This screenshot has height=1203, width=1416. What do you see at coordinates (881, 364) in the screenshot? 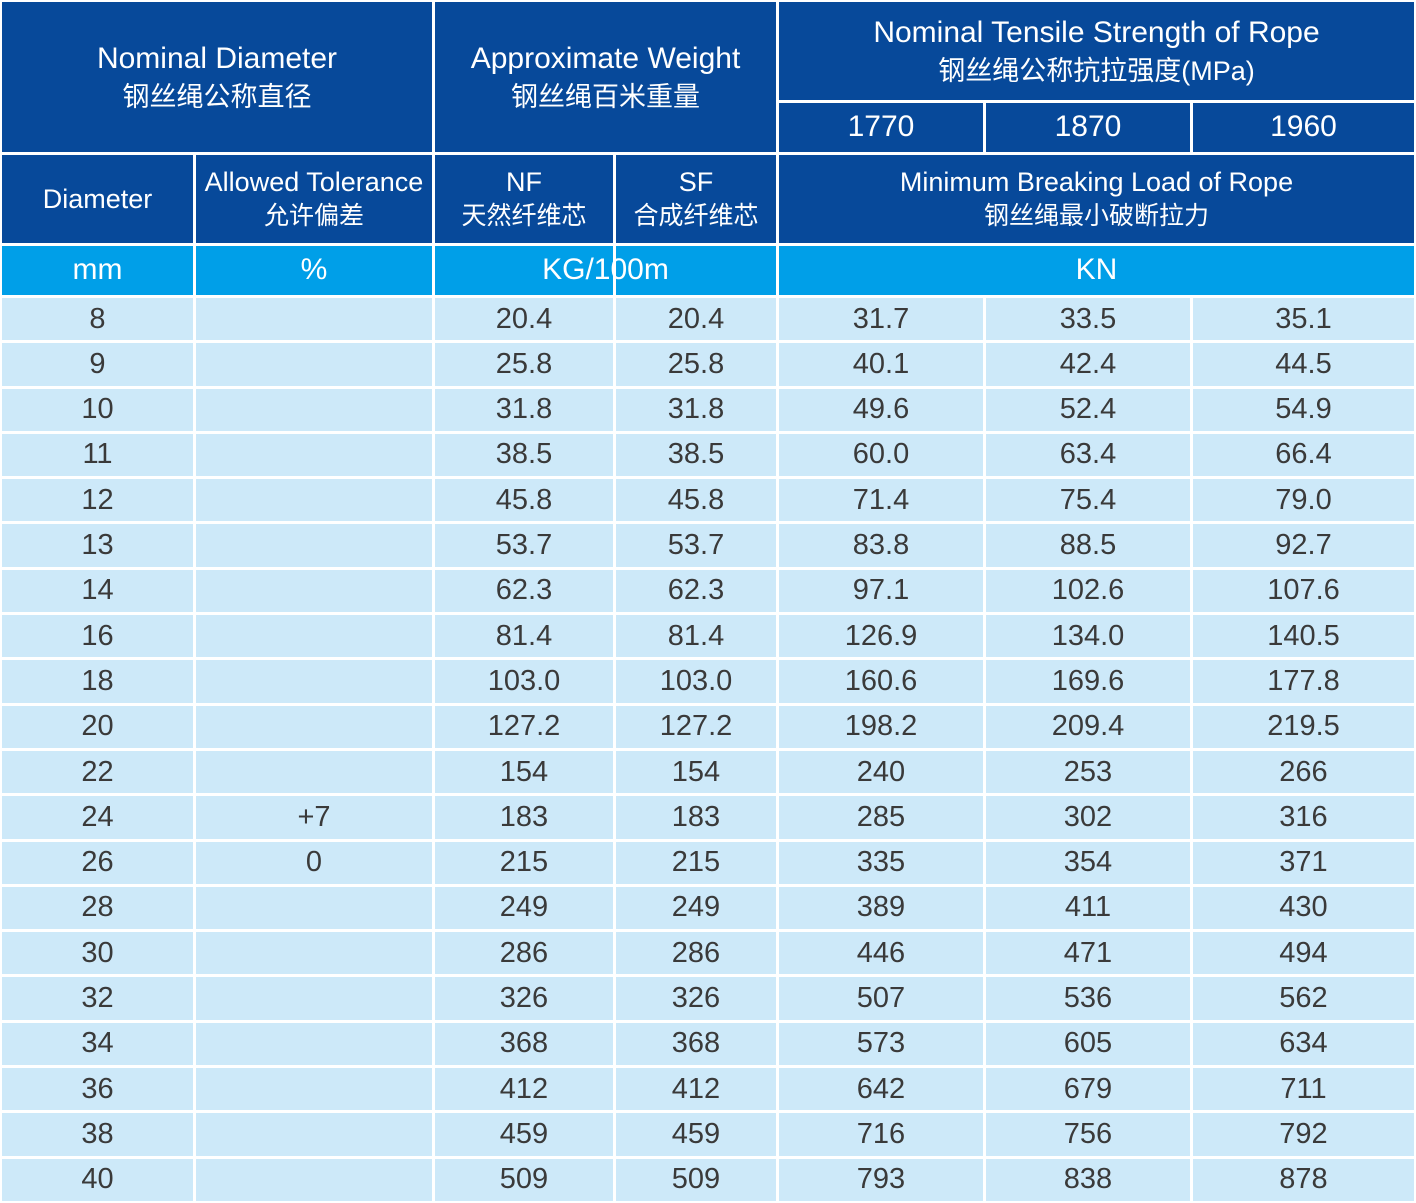
I see `cell-breaking-load-1770: 40.1` at bounding box center [881, 364].